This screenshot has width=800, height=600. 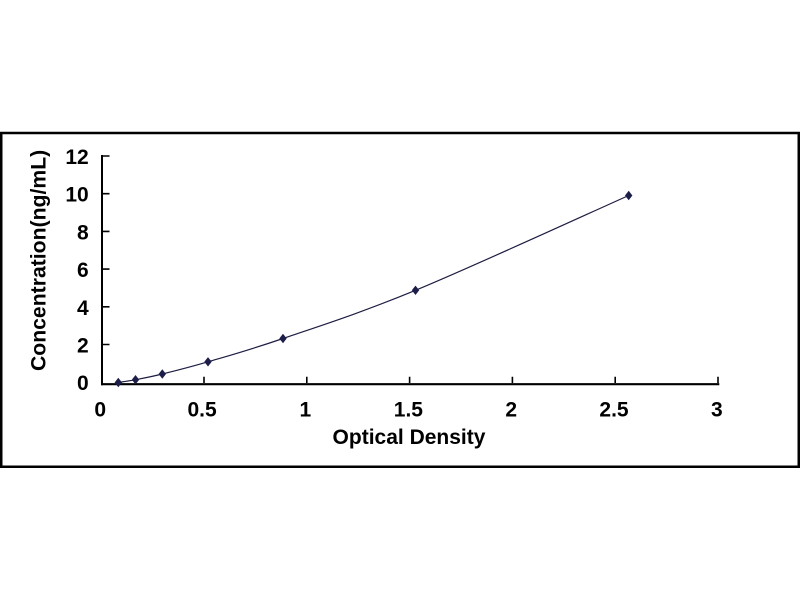 I want to click on svg-text: 6, so click(x=83, y=270).